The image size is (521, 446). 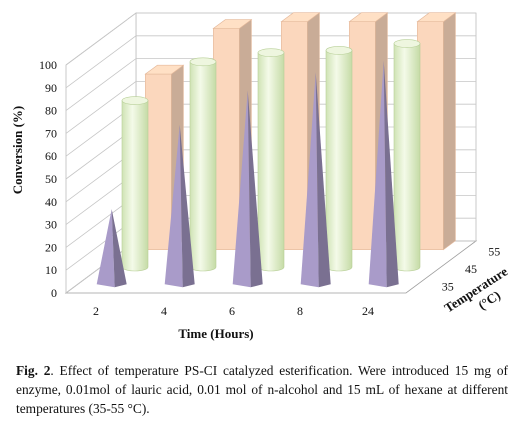 I want to click on y-tick-label: 50, so click(x=51, y=179).